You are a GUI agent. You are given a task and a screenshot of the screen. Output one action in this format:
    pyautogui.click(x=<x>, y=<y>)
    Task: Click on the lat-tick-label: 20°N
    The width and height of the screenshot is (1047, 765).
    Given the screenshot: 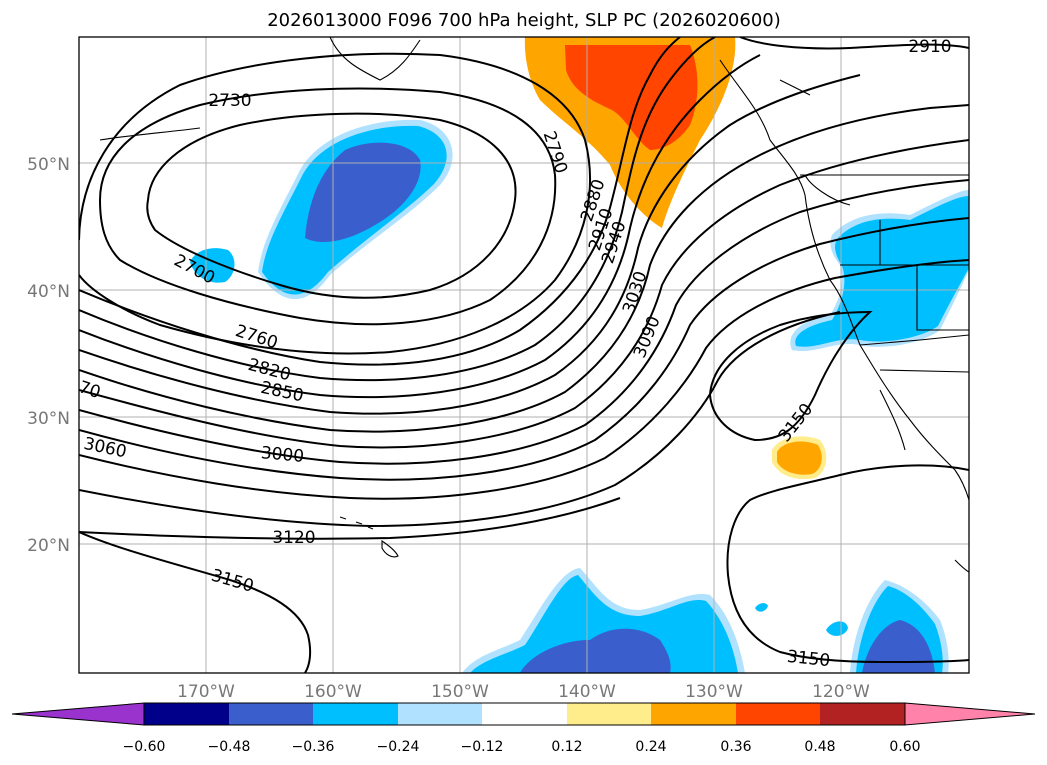 What is the action you would take?
    pyautogui.click(x=48, y=546)
    